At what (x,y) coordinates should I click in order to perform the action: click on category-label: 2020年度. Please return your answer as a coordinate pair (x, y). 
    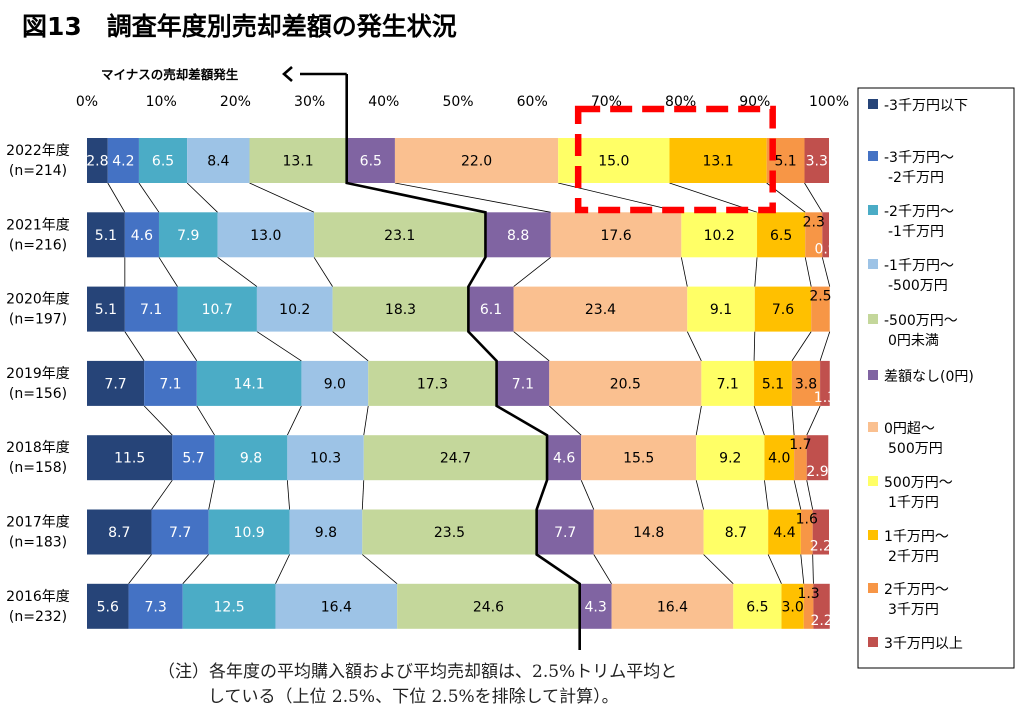
    Looking at the image, I should click on (38, 300).